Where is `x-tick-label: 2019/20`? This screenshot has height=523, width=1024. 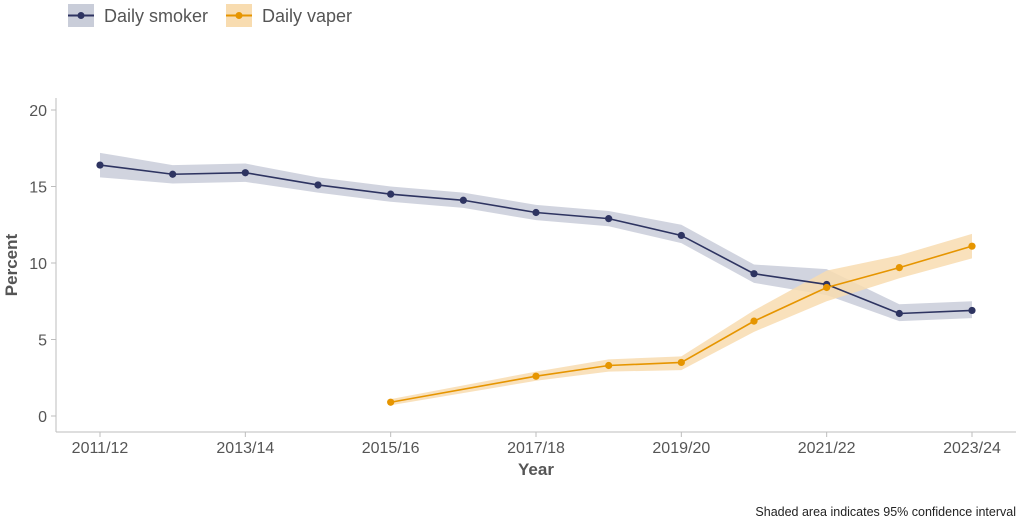
x-tick-label: 2019/20 is located at coordinates (681, 448).